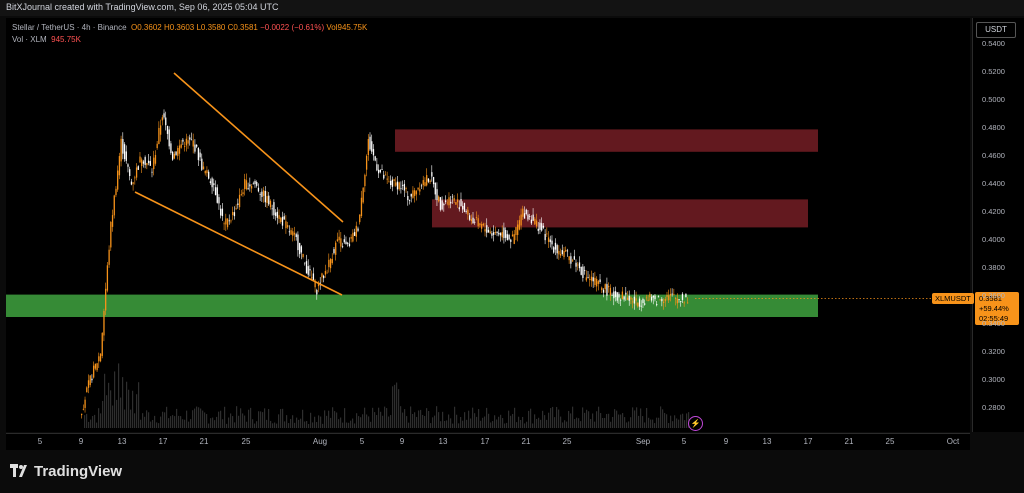  I want to click on currency-unit: USDT, so click(996, 30).